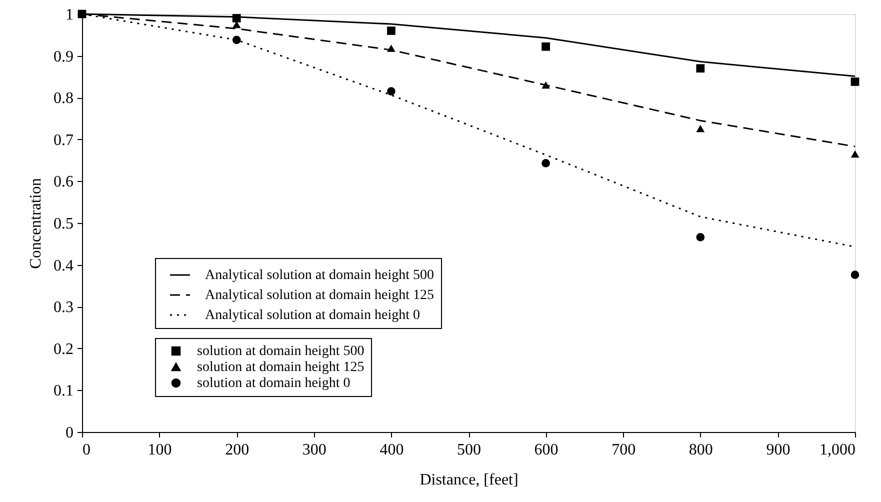  Describe the element at coordinates (64, 307) in the screenshot. I see `y-tick-label: 0.3` at that location.